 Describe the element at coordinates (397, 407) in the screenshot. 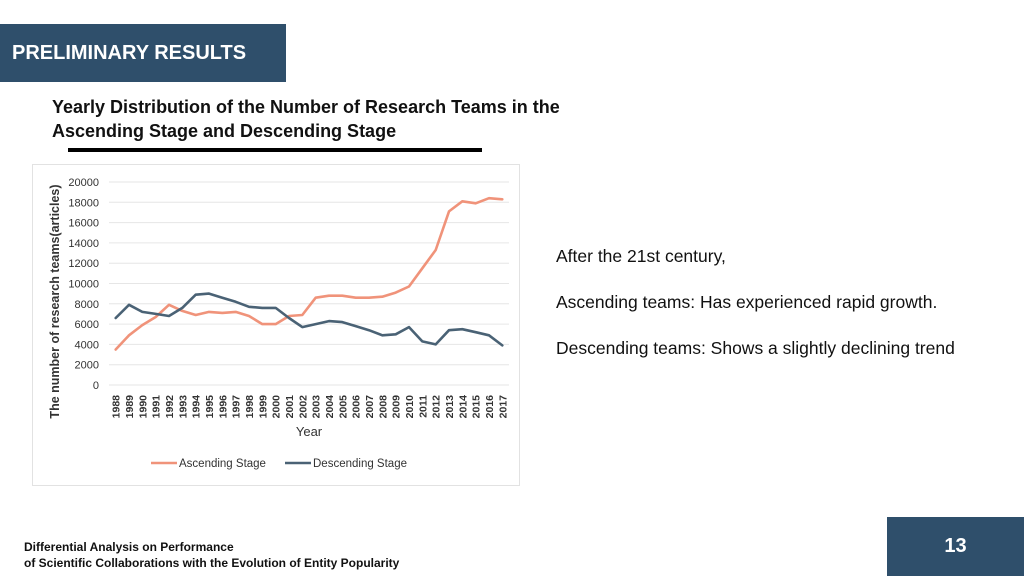

I see `x-tick-label-21: 2009` at that location.